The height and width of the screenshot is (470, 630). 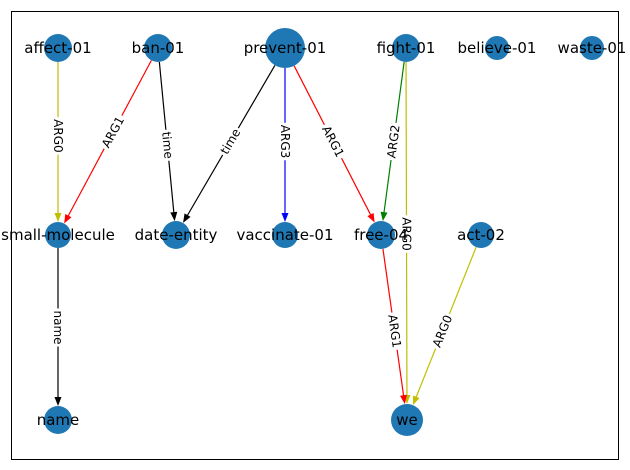 I want to click on node-label-date-entity: date-entity, so click(x=176, y=235).